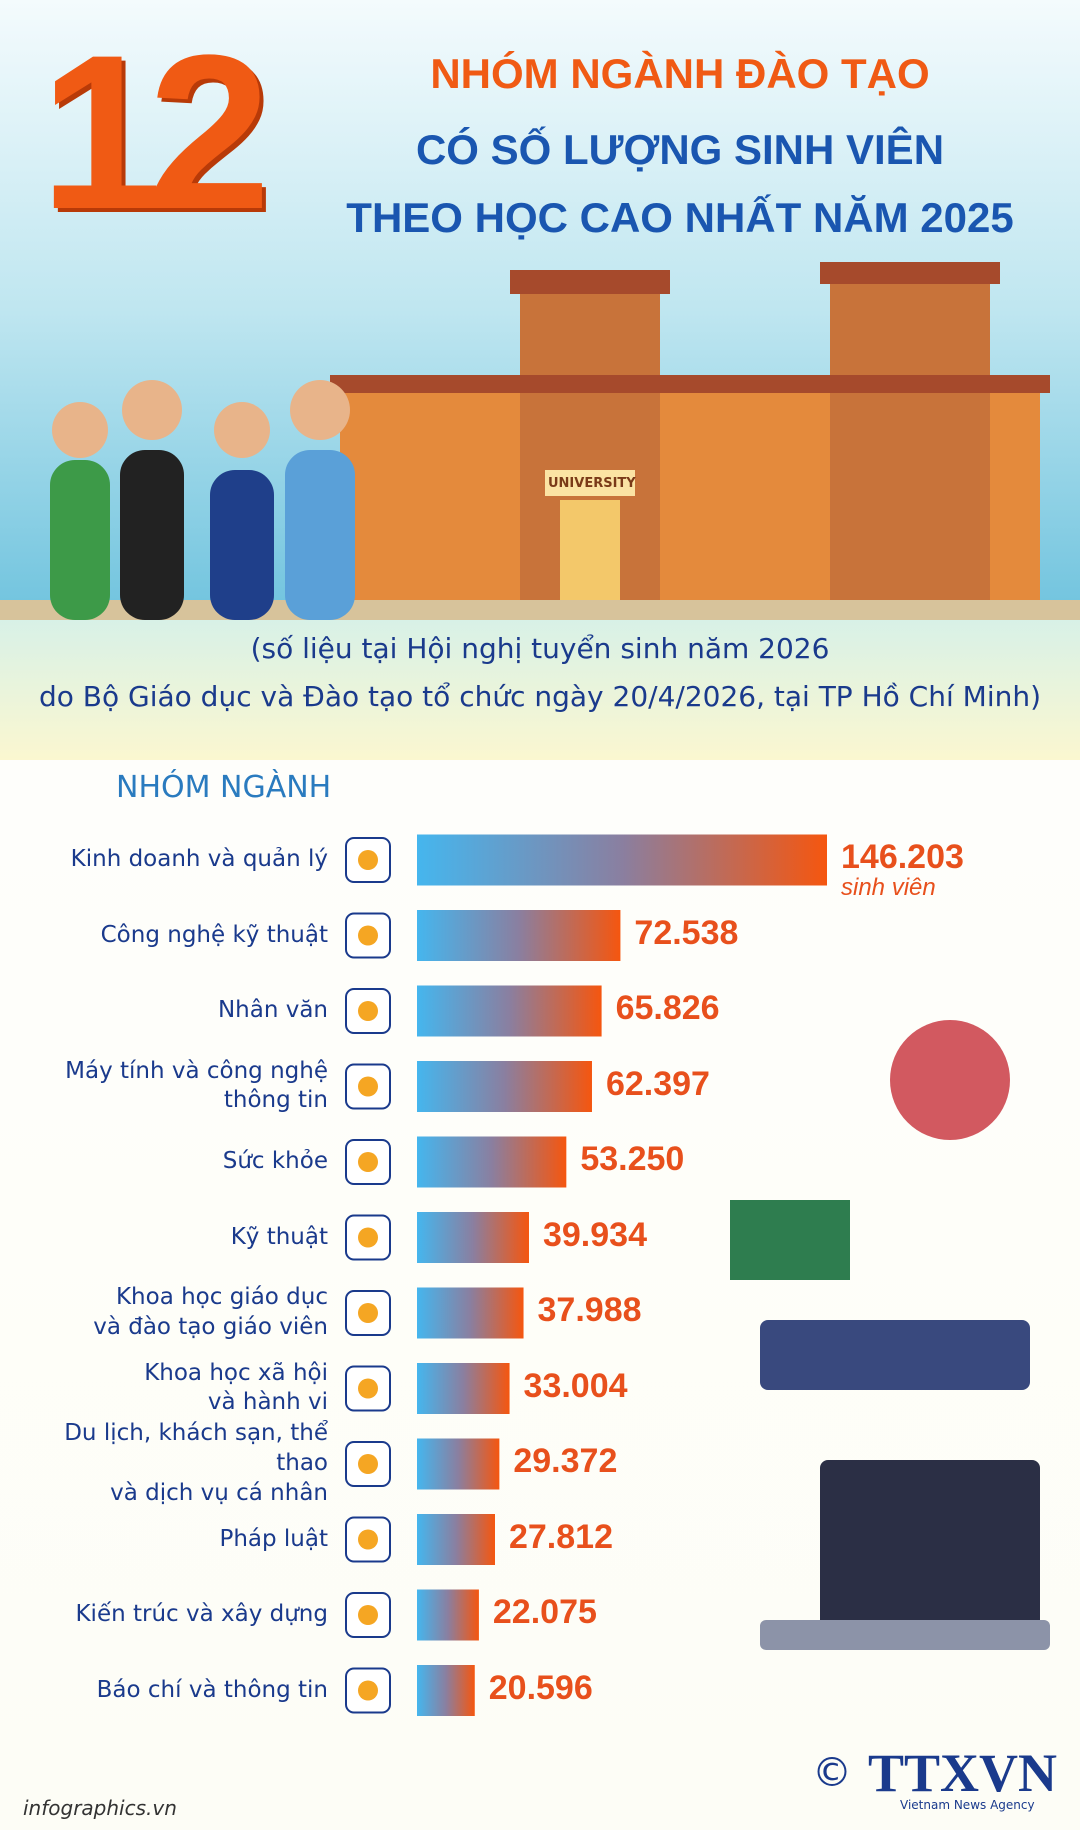  What do you see at coordinates (273, 1538) in the screenshot?
I see `category-label: Pháp luật` at bounding box center [273, 1538].